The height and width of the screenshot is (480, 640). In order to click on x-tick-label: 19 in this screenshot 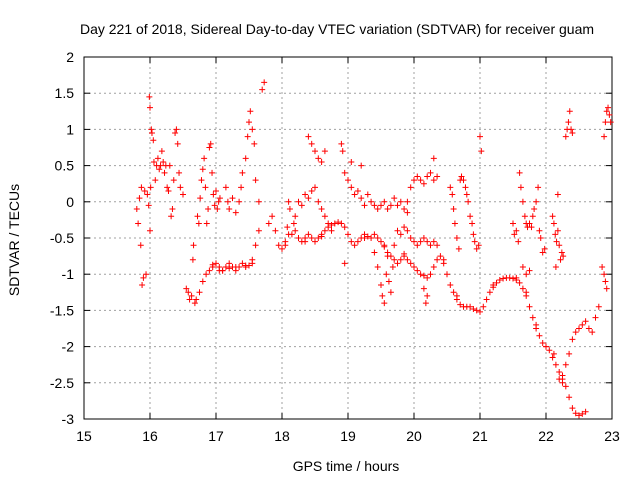, I will do `click(348, 436)`.